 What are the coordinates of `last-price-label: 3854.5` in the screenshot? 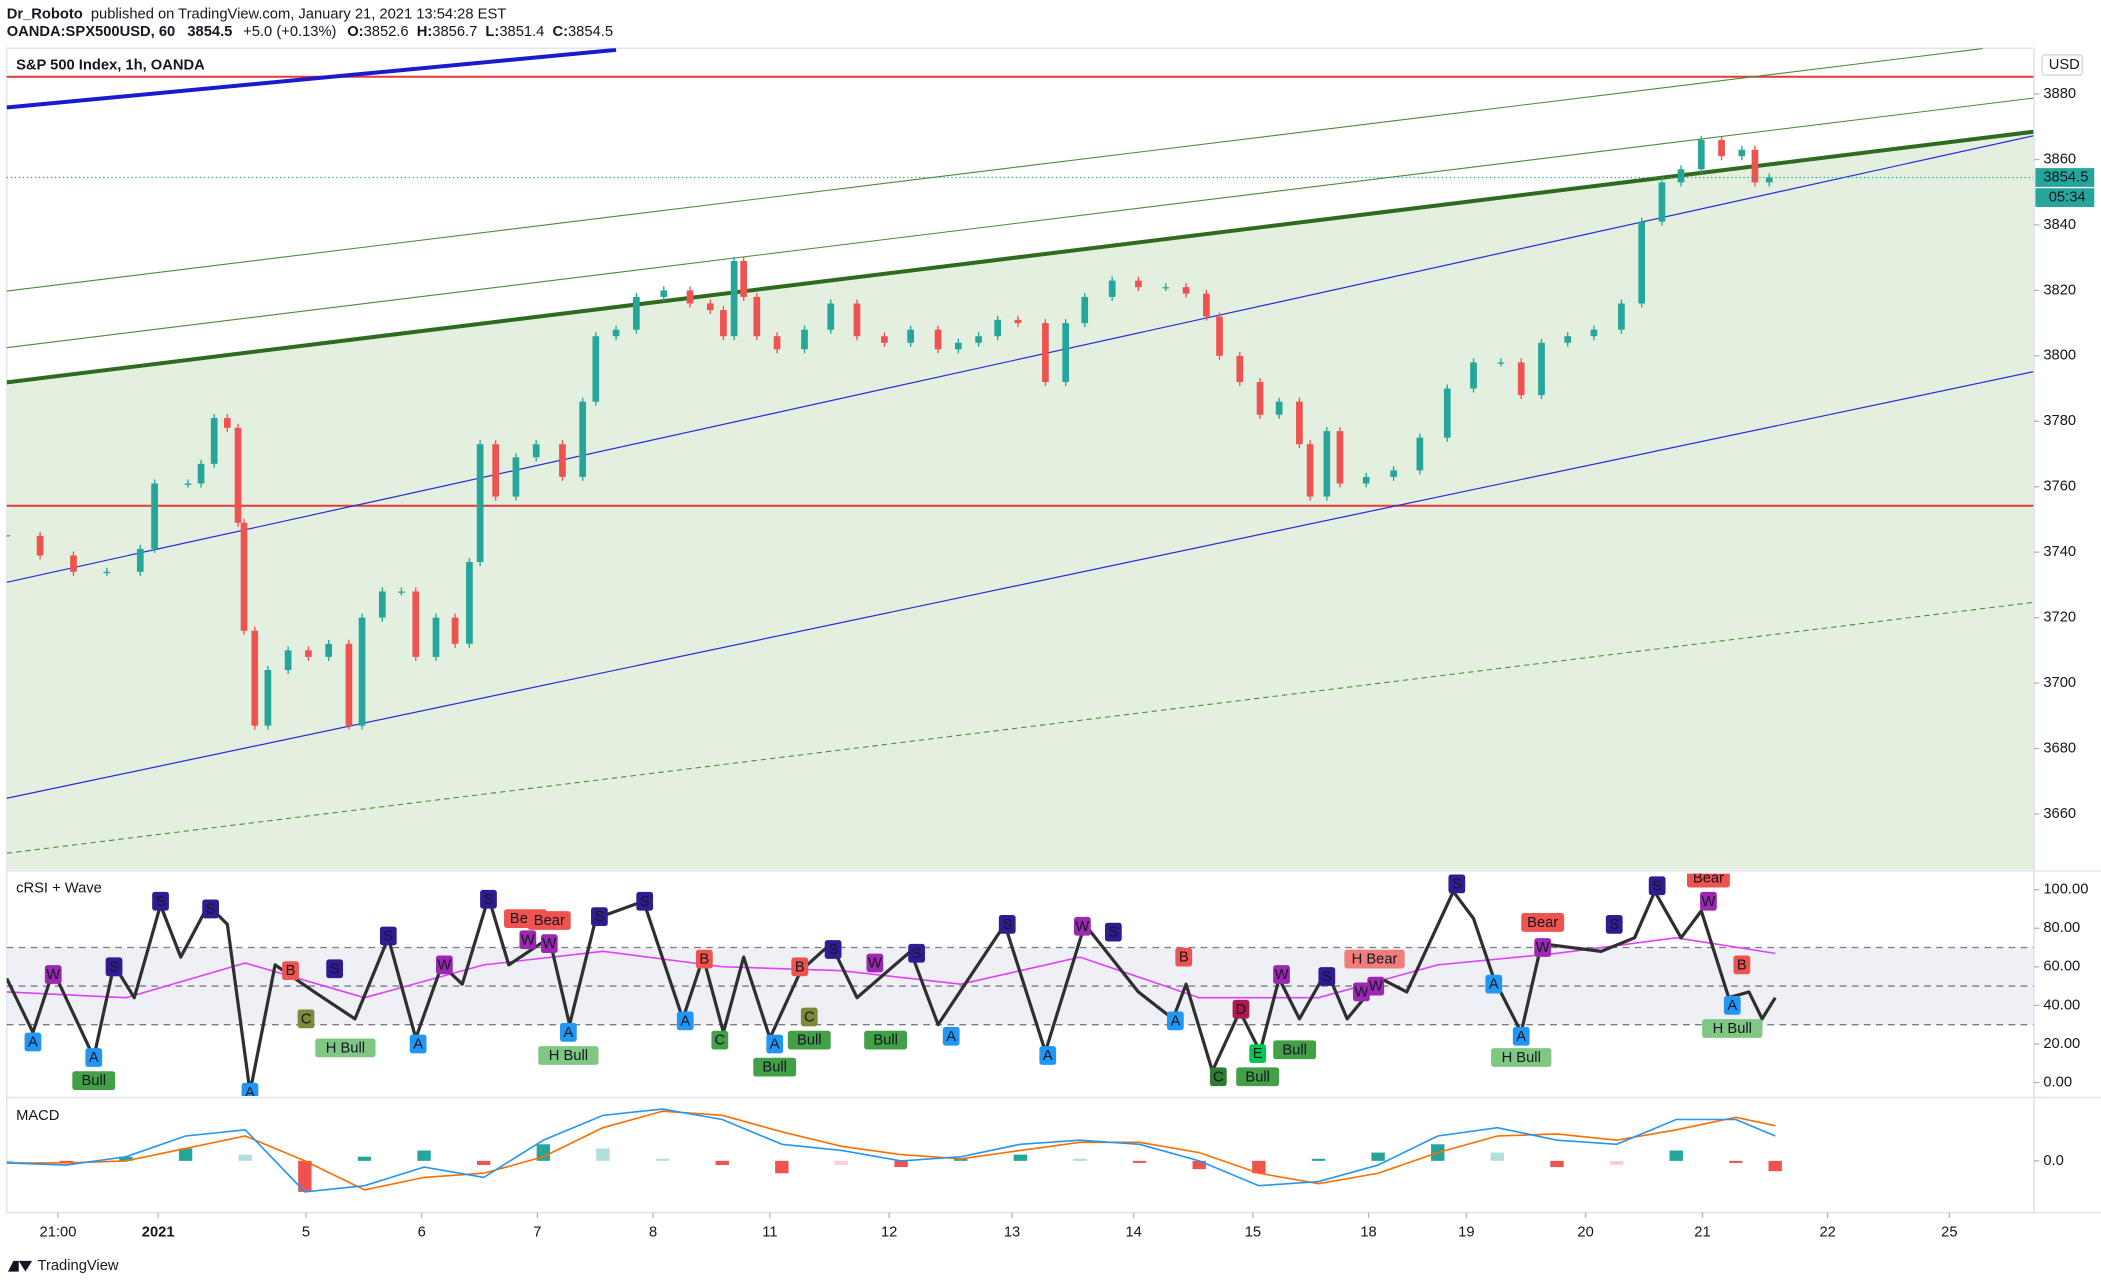 It's located at (2065, 177).